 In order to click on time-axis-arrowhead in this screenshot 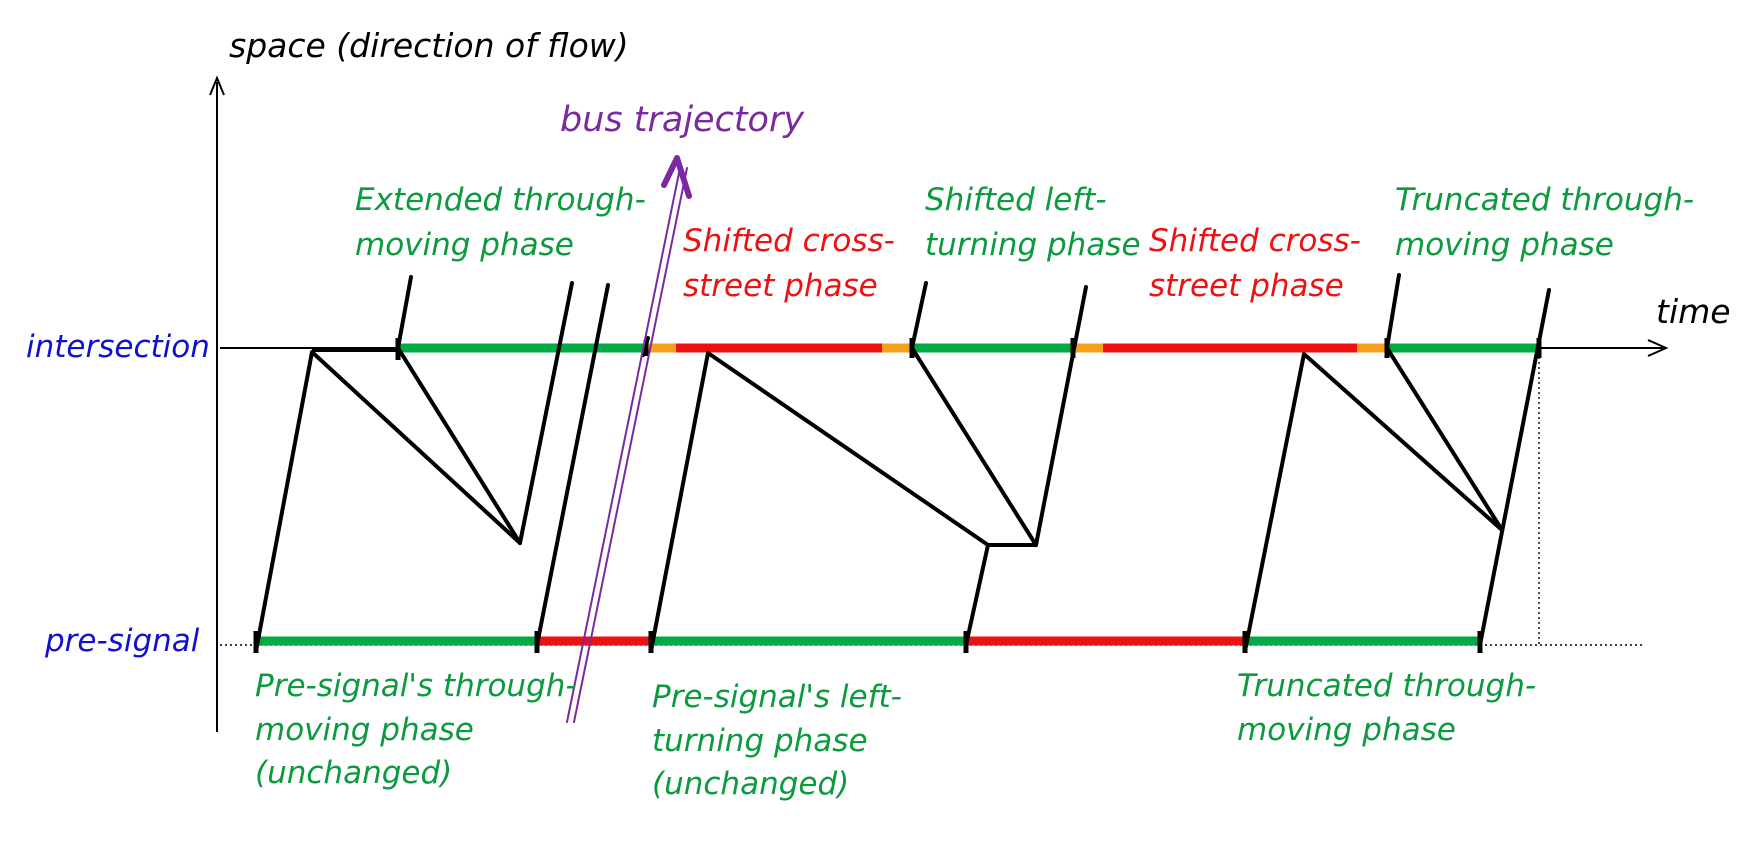, I will do `click(1658, 348)`.